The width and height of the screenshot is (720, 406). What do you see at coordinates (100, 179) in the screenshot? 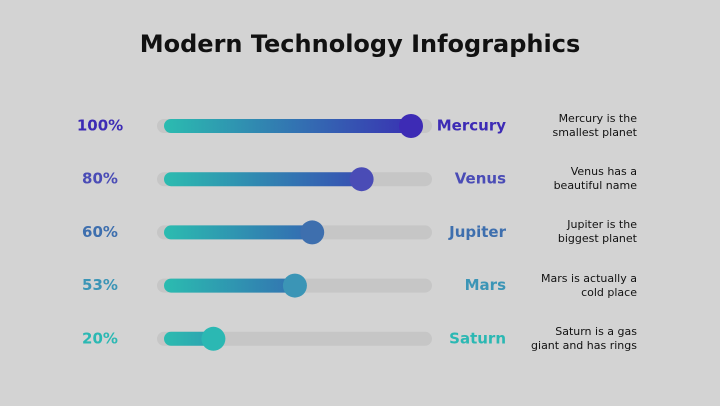
I see `percent-label: 80%` at bounding box center [100, 179].